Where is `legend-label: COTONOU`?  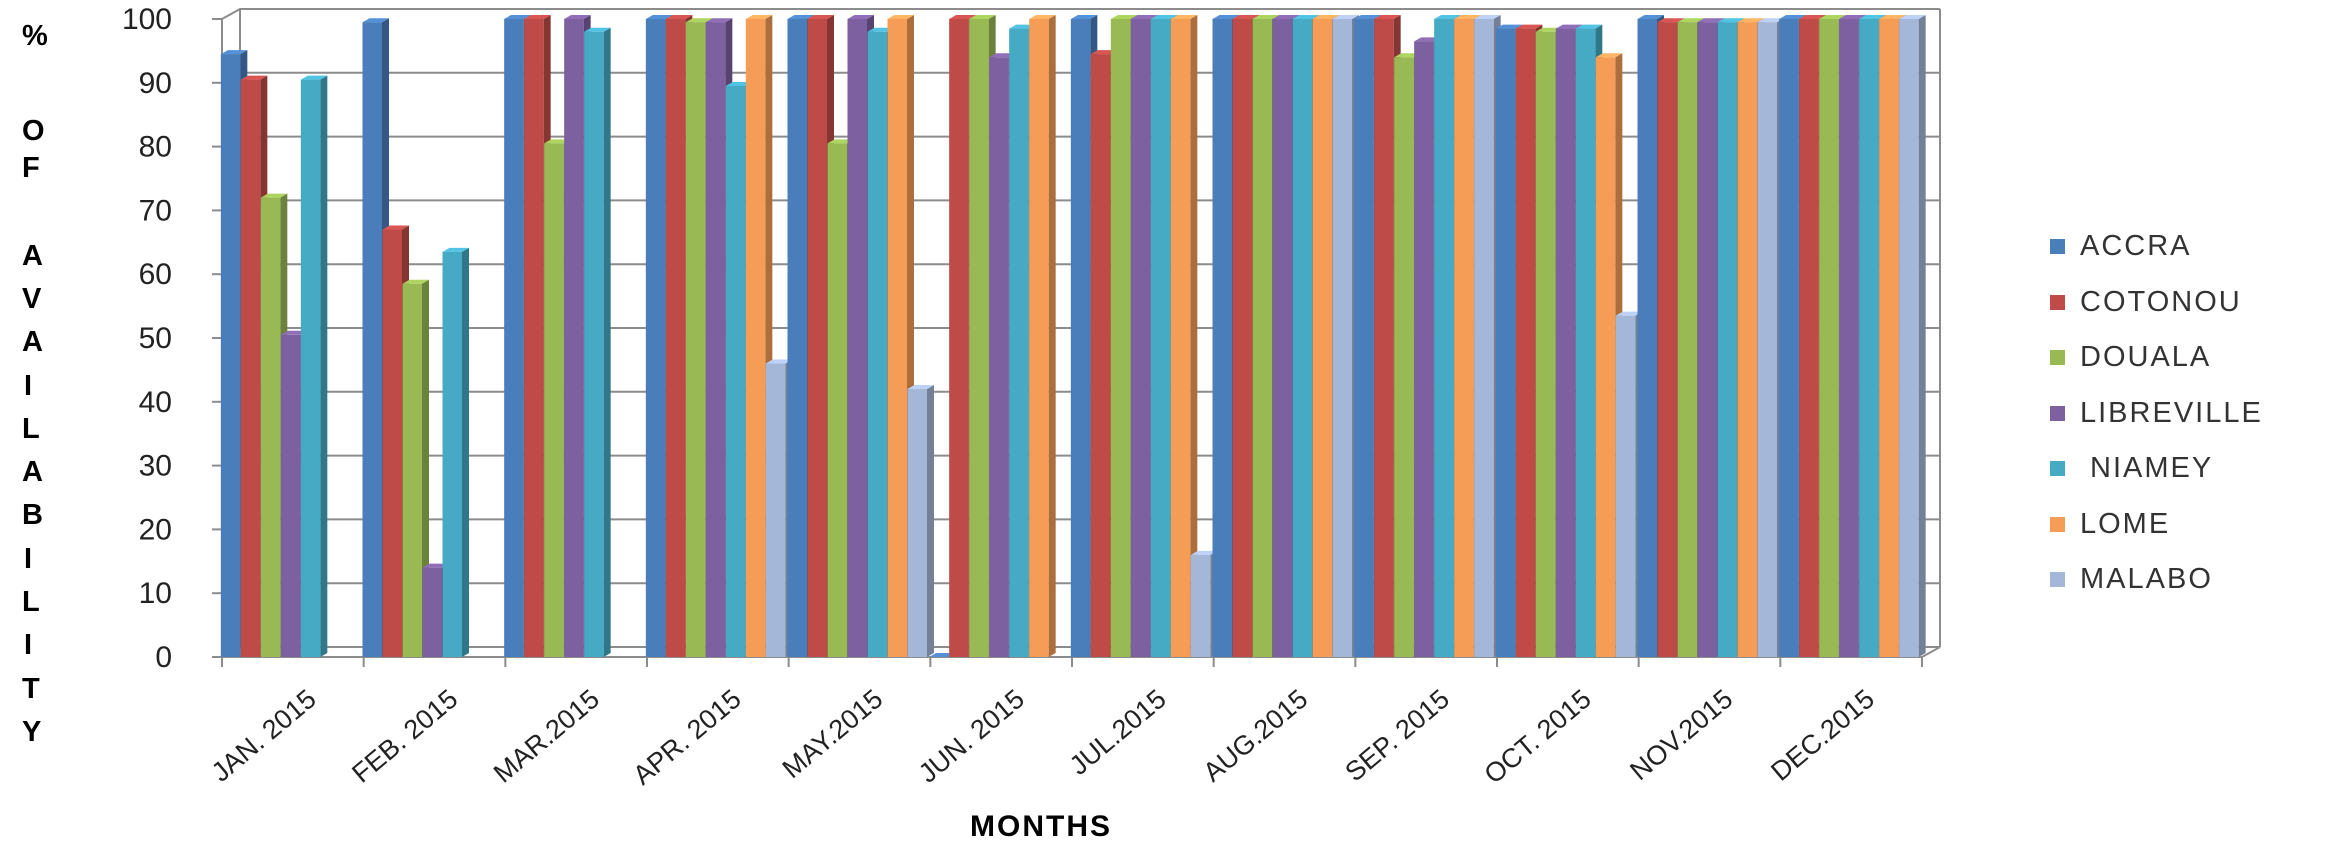 legend-label: COTONOU is located at coordinates (2161, 301).